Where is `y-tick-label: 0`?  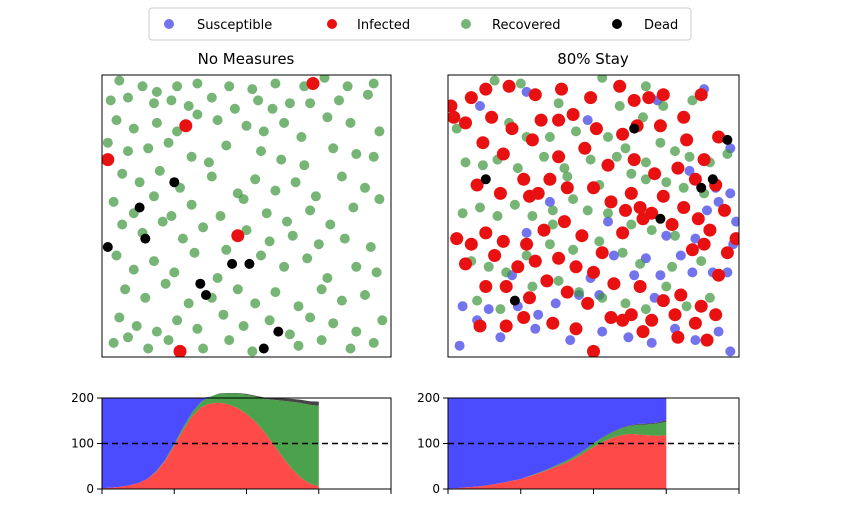
y-tick-label: 0 is located at coordinates (436, 489).